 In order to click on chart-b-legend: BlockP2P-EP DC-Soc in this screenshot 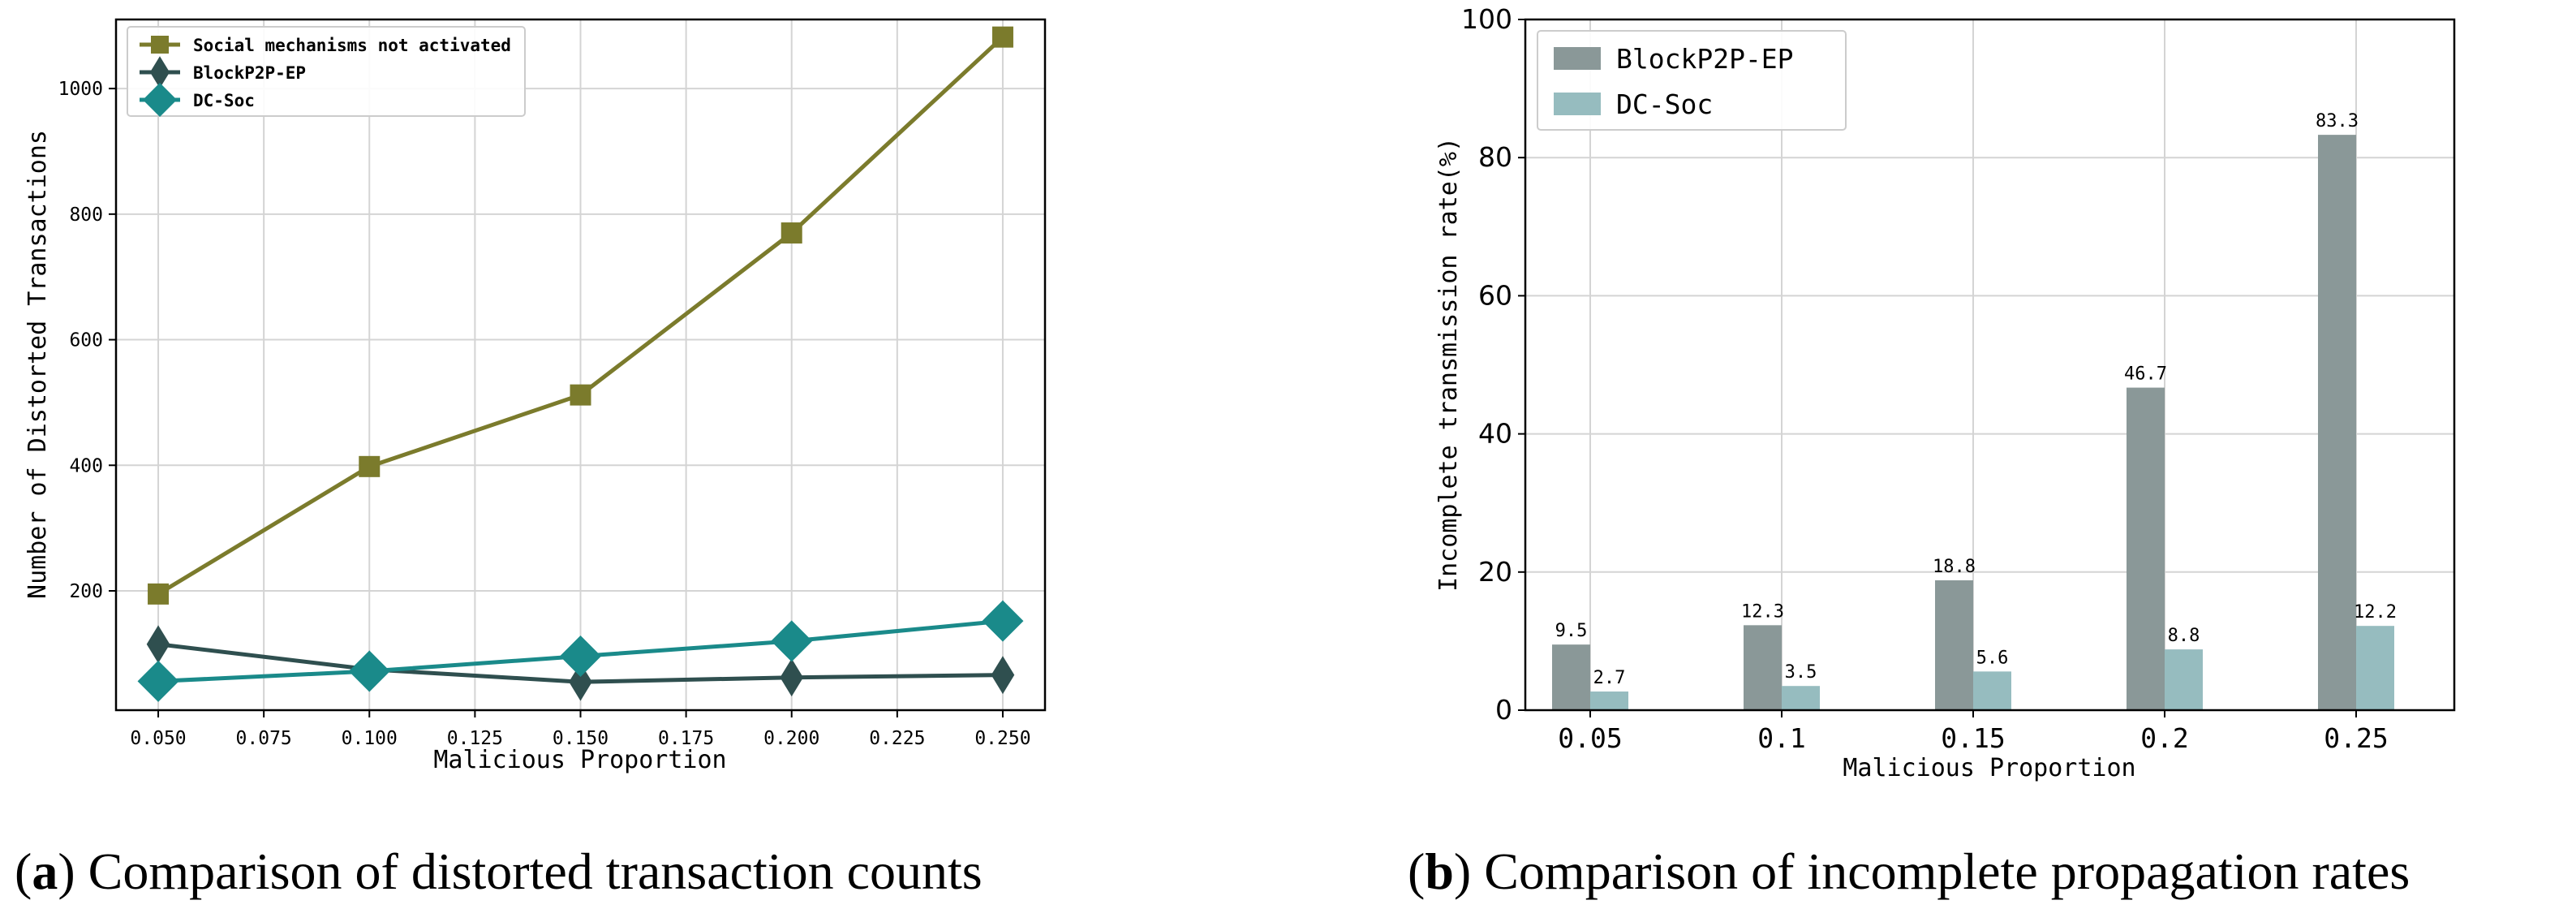, I will do `click(1692, 81)`.